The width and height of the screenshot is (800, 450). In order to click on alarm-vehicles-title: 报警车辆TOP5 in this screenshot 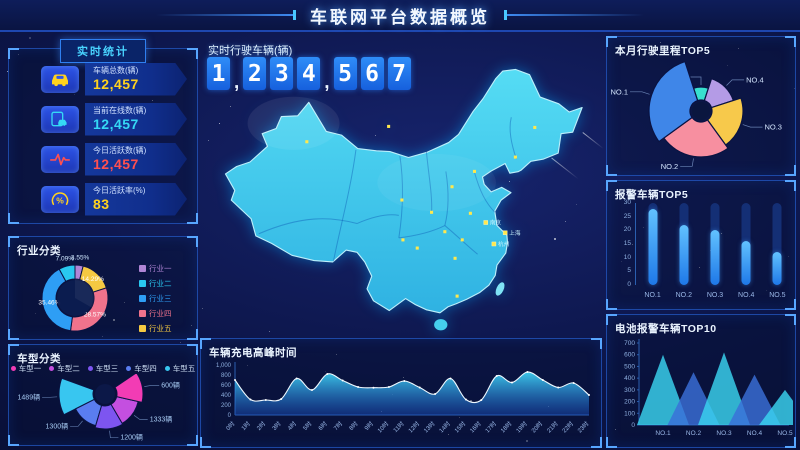, I will do `click(652, 195)`.